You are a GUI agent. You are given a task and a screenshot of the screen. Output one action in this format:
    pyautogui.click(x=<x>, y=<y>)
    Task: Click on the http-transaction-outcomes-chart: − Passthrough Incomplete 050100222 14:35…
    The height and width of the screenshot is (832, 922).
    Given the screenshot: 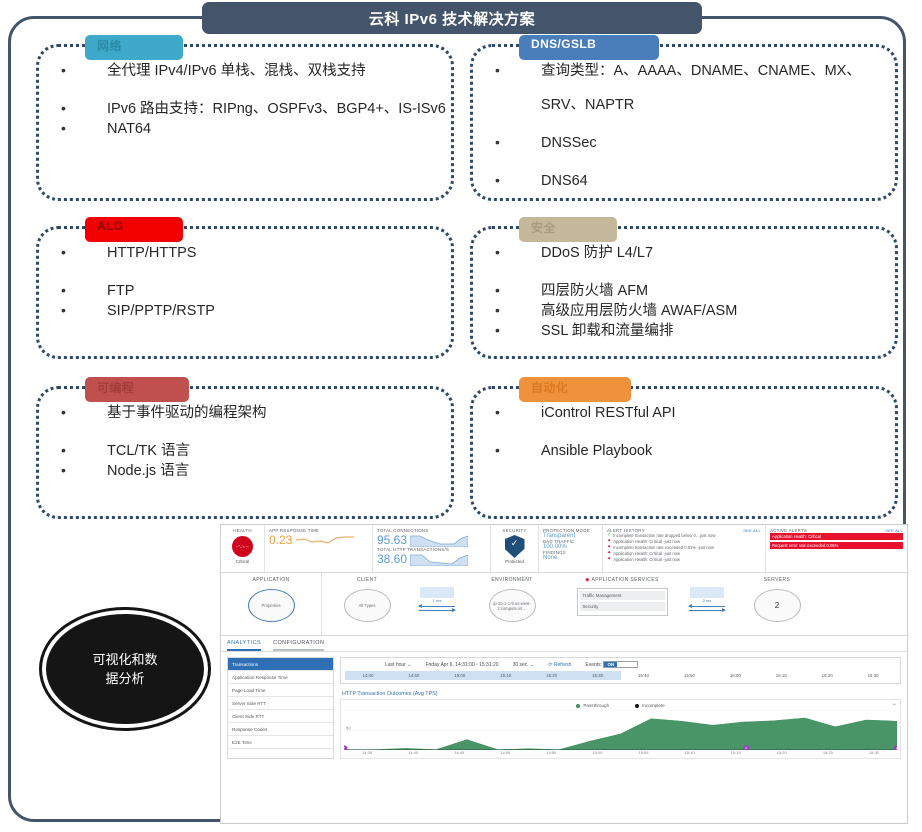 What is the action you would take?
    pyautogui.click(x=620, y=729)
    